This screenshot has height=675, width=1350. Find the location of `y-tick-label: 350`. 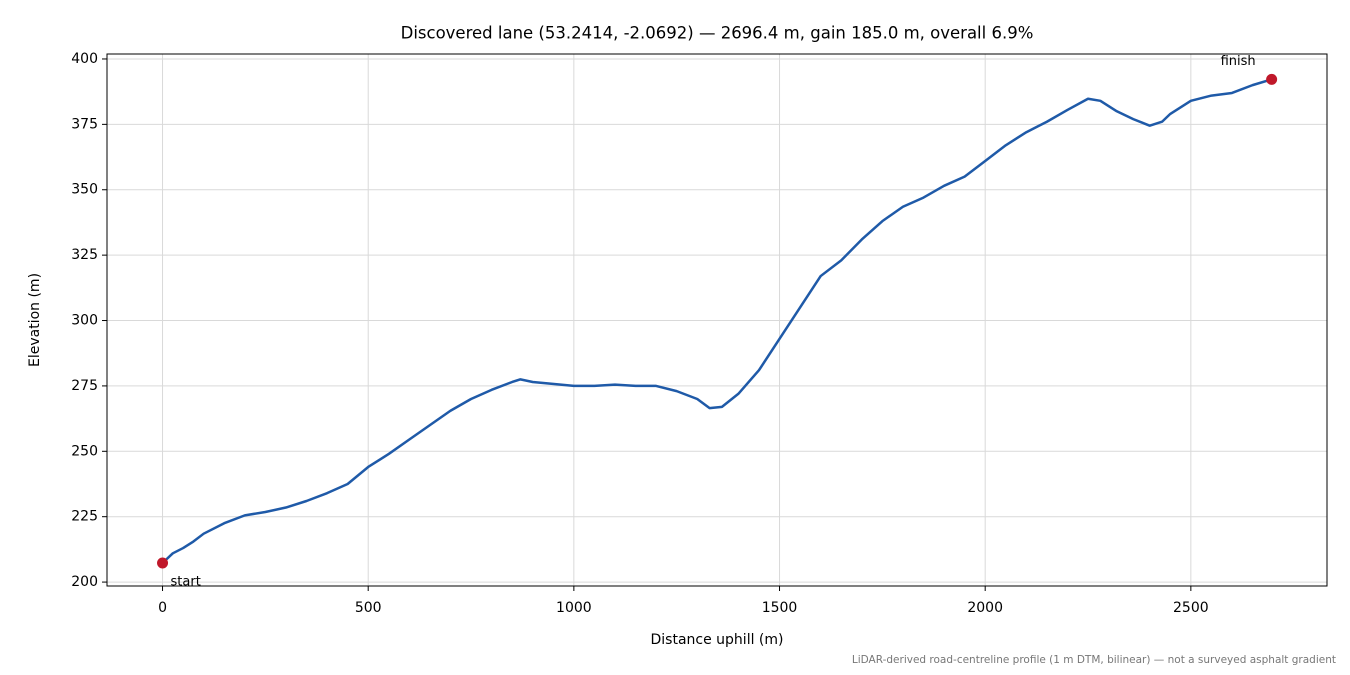

y-tick-label: 350 is located at coordinates (84, 190).